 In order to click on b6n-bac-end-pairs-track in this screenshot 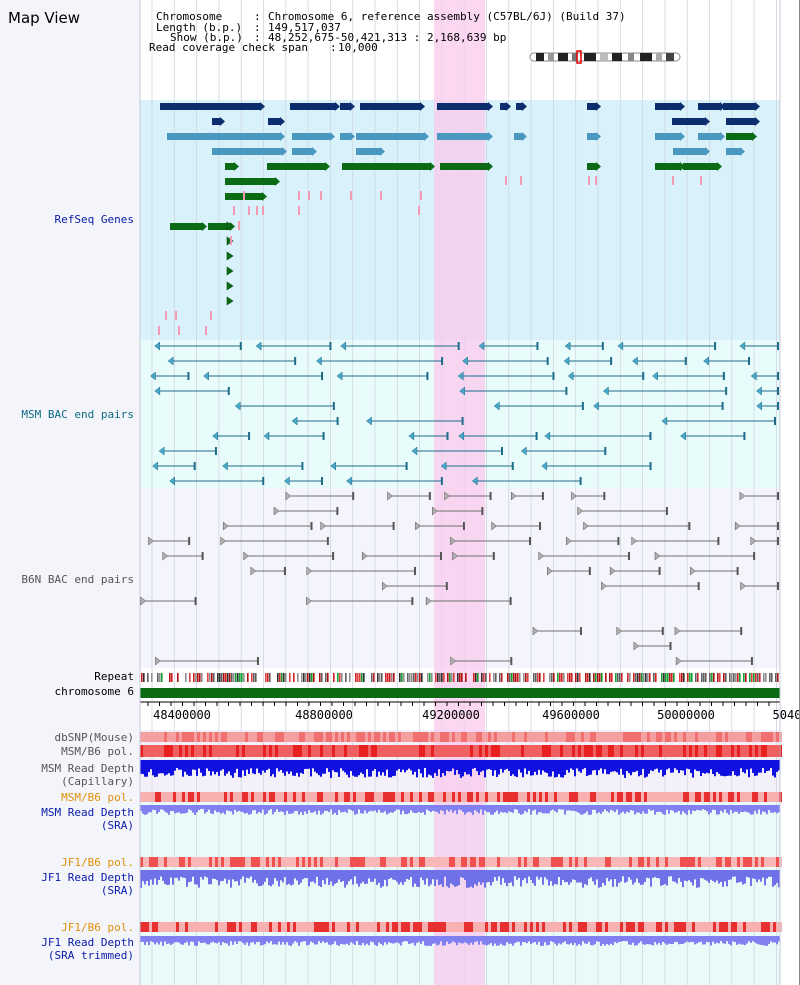, I will do `click(459, 578)`.